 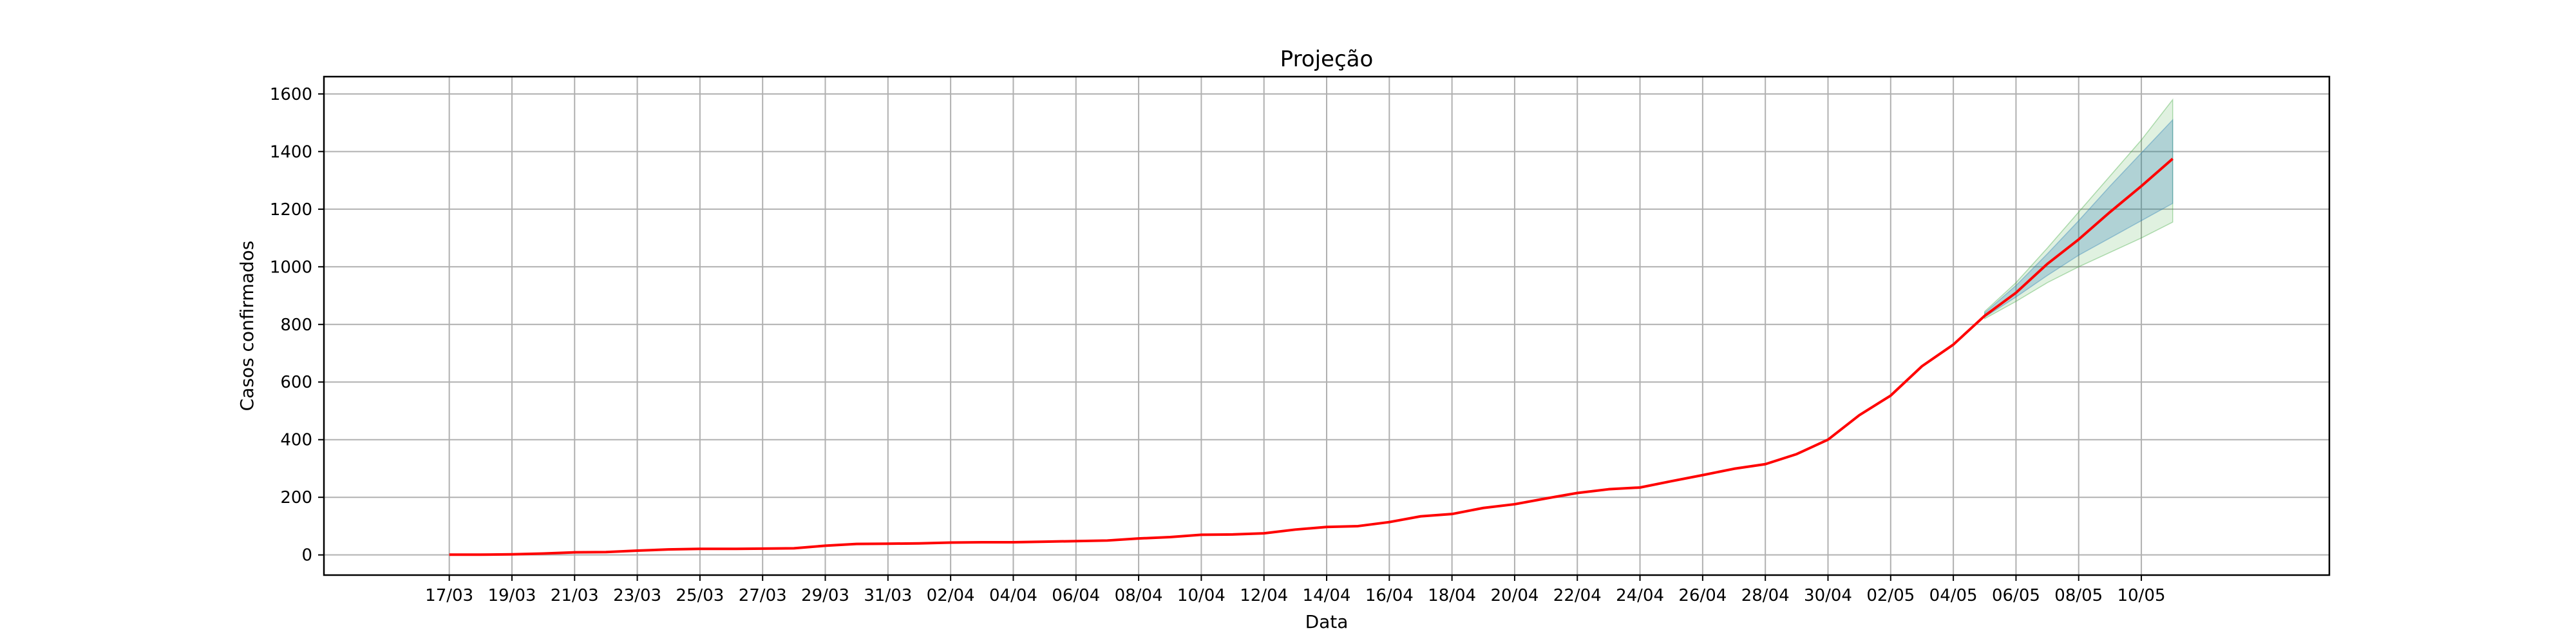 What do you see at coordinates (512, 595) in the screenshot?
I see `x-tick-label: 19/03` at bounding box center [512, 595].